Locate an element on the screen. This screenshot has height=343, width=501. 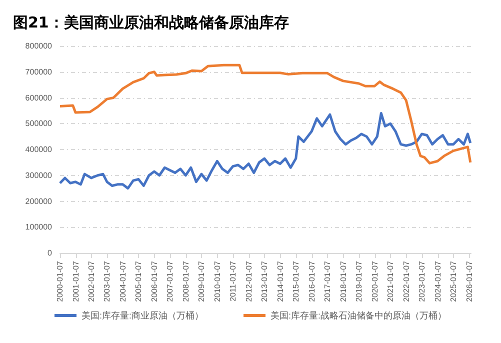
x-tick-label: 2021-01-07 is located at coordinates (391, 281).